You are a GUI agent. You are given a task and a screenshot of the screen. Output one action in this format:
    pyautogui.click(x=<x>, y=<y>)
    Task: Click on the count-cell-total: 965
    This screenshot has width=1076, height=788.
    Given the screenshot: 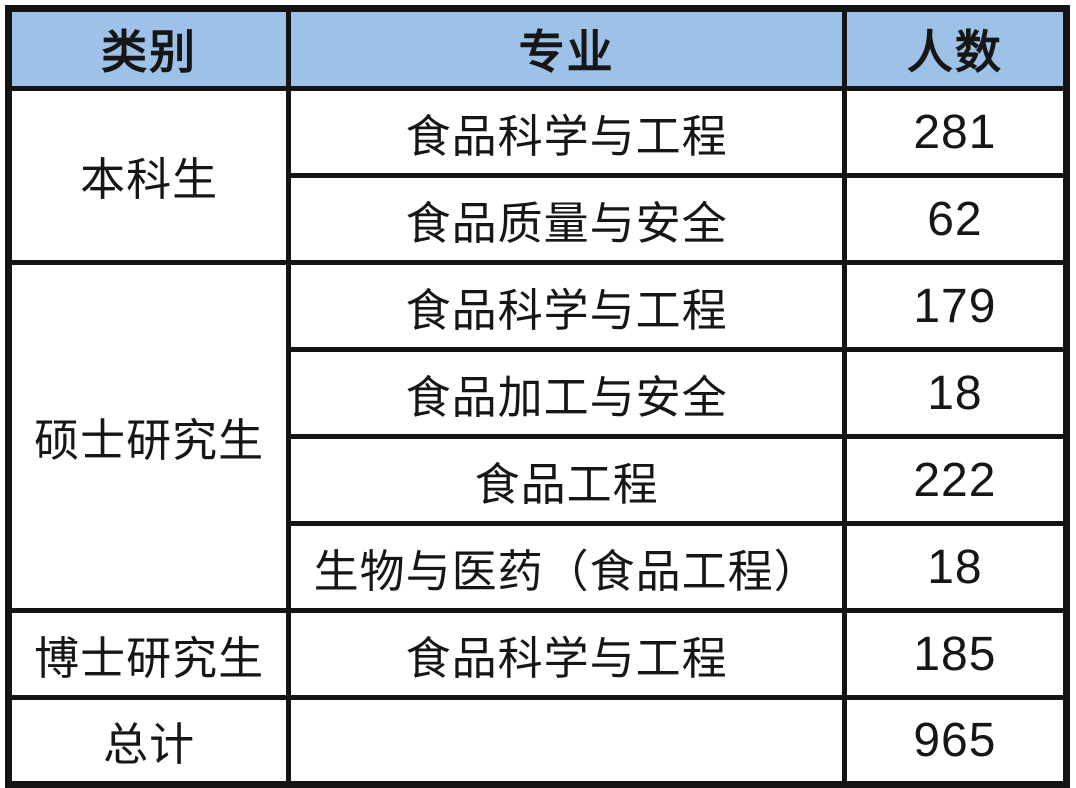 What is the action you would take?
    pyautogui.click(x=955, y=741)
    